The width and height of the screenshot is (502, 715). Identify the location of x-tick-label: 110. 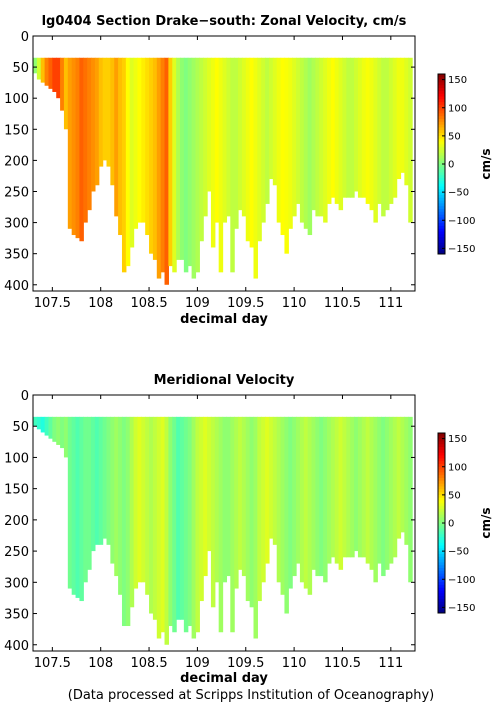
(294, 303).